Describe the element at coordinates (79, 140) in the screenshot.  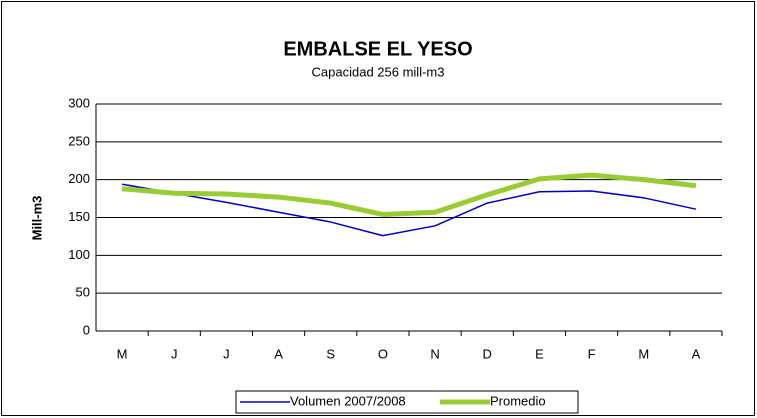
I see `y-tick-label: 250` at that location.